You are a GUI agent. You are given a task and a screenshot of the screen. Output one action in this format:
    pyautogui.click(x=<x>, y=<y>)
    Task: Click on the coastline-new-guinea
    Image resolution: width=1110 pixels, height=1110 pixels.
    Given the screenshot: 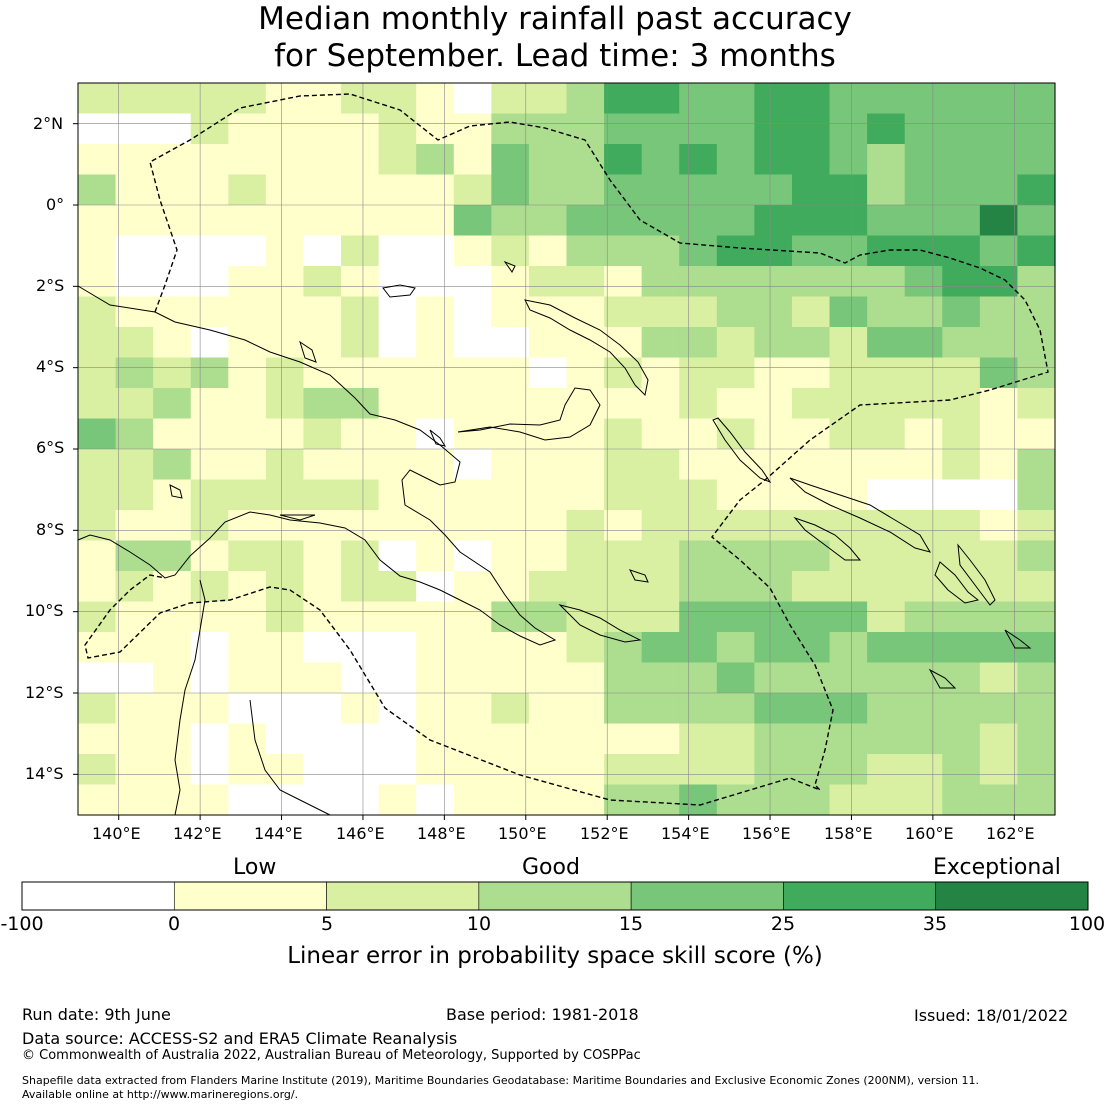 What is the action you would take?
    pyautogui.click(x=317, y=465)
    